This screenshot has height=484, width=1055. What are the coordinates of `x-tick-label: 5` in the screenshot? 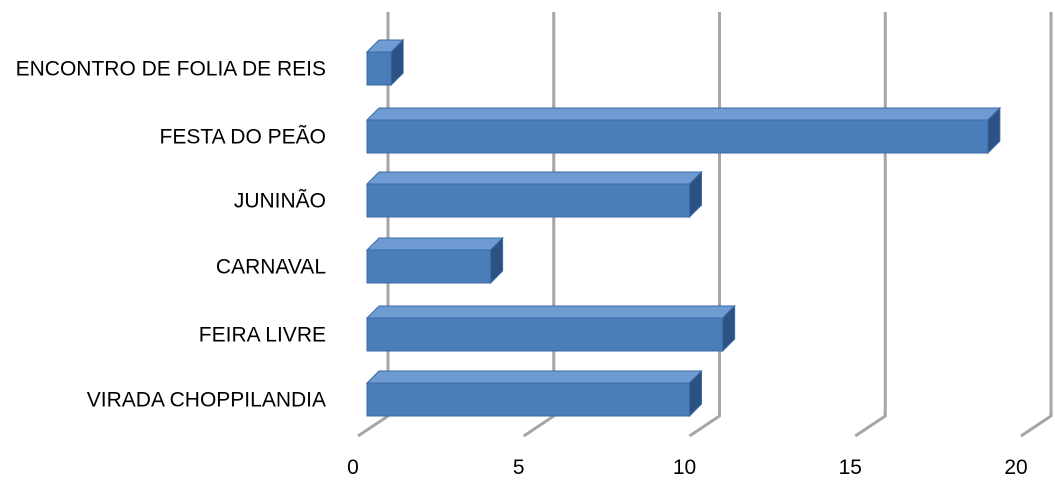 It's located at (519, 467).